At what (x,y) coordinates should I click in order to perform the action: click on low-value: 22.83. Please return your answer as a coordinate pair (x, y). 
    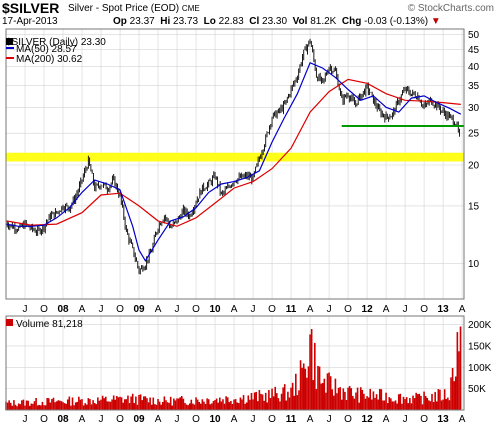
    Looking at the image, I should click on (231, 21).